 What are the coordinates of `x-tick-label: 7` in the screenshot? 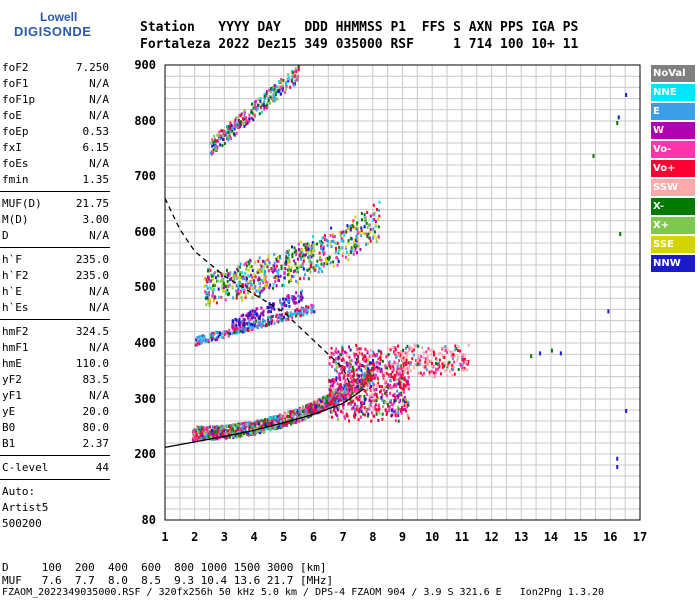 It's located at (343, 537).